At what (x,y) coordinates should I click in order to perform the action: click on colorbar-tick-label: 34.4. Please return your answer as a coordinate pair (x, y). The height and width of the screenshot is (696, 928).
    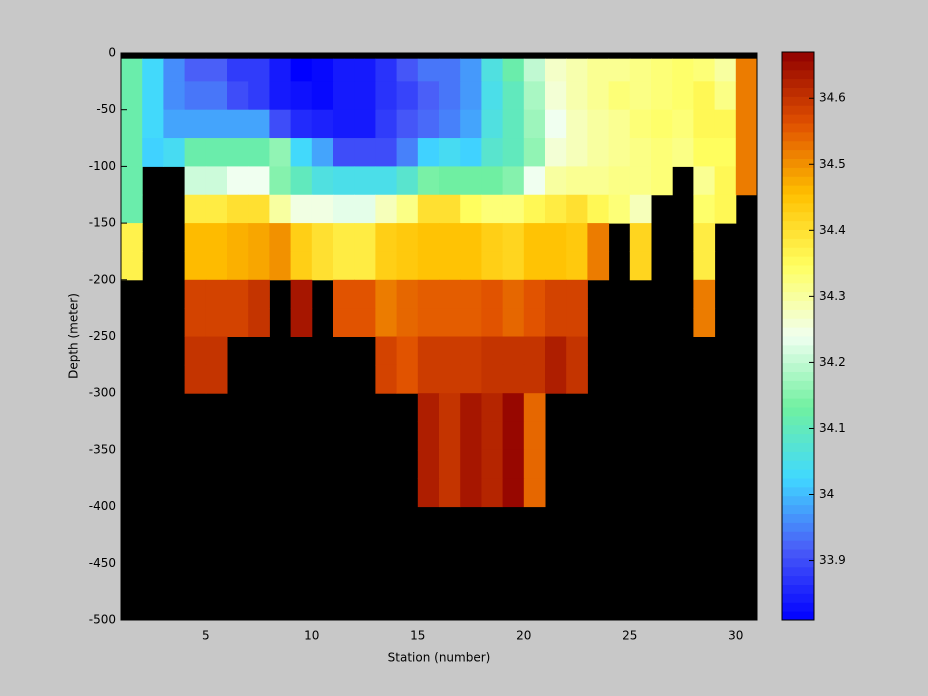
    Looking at the image, I should click on (832, 230).